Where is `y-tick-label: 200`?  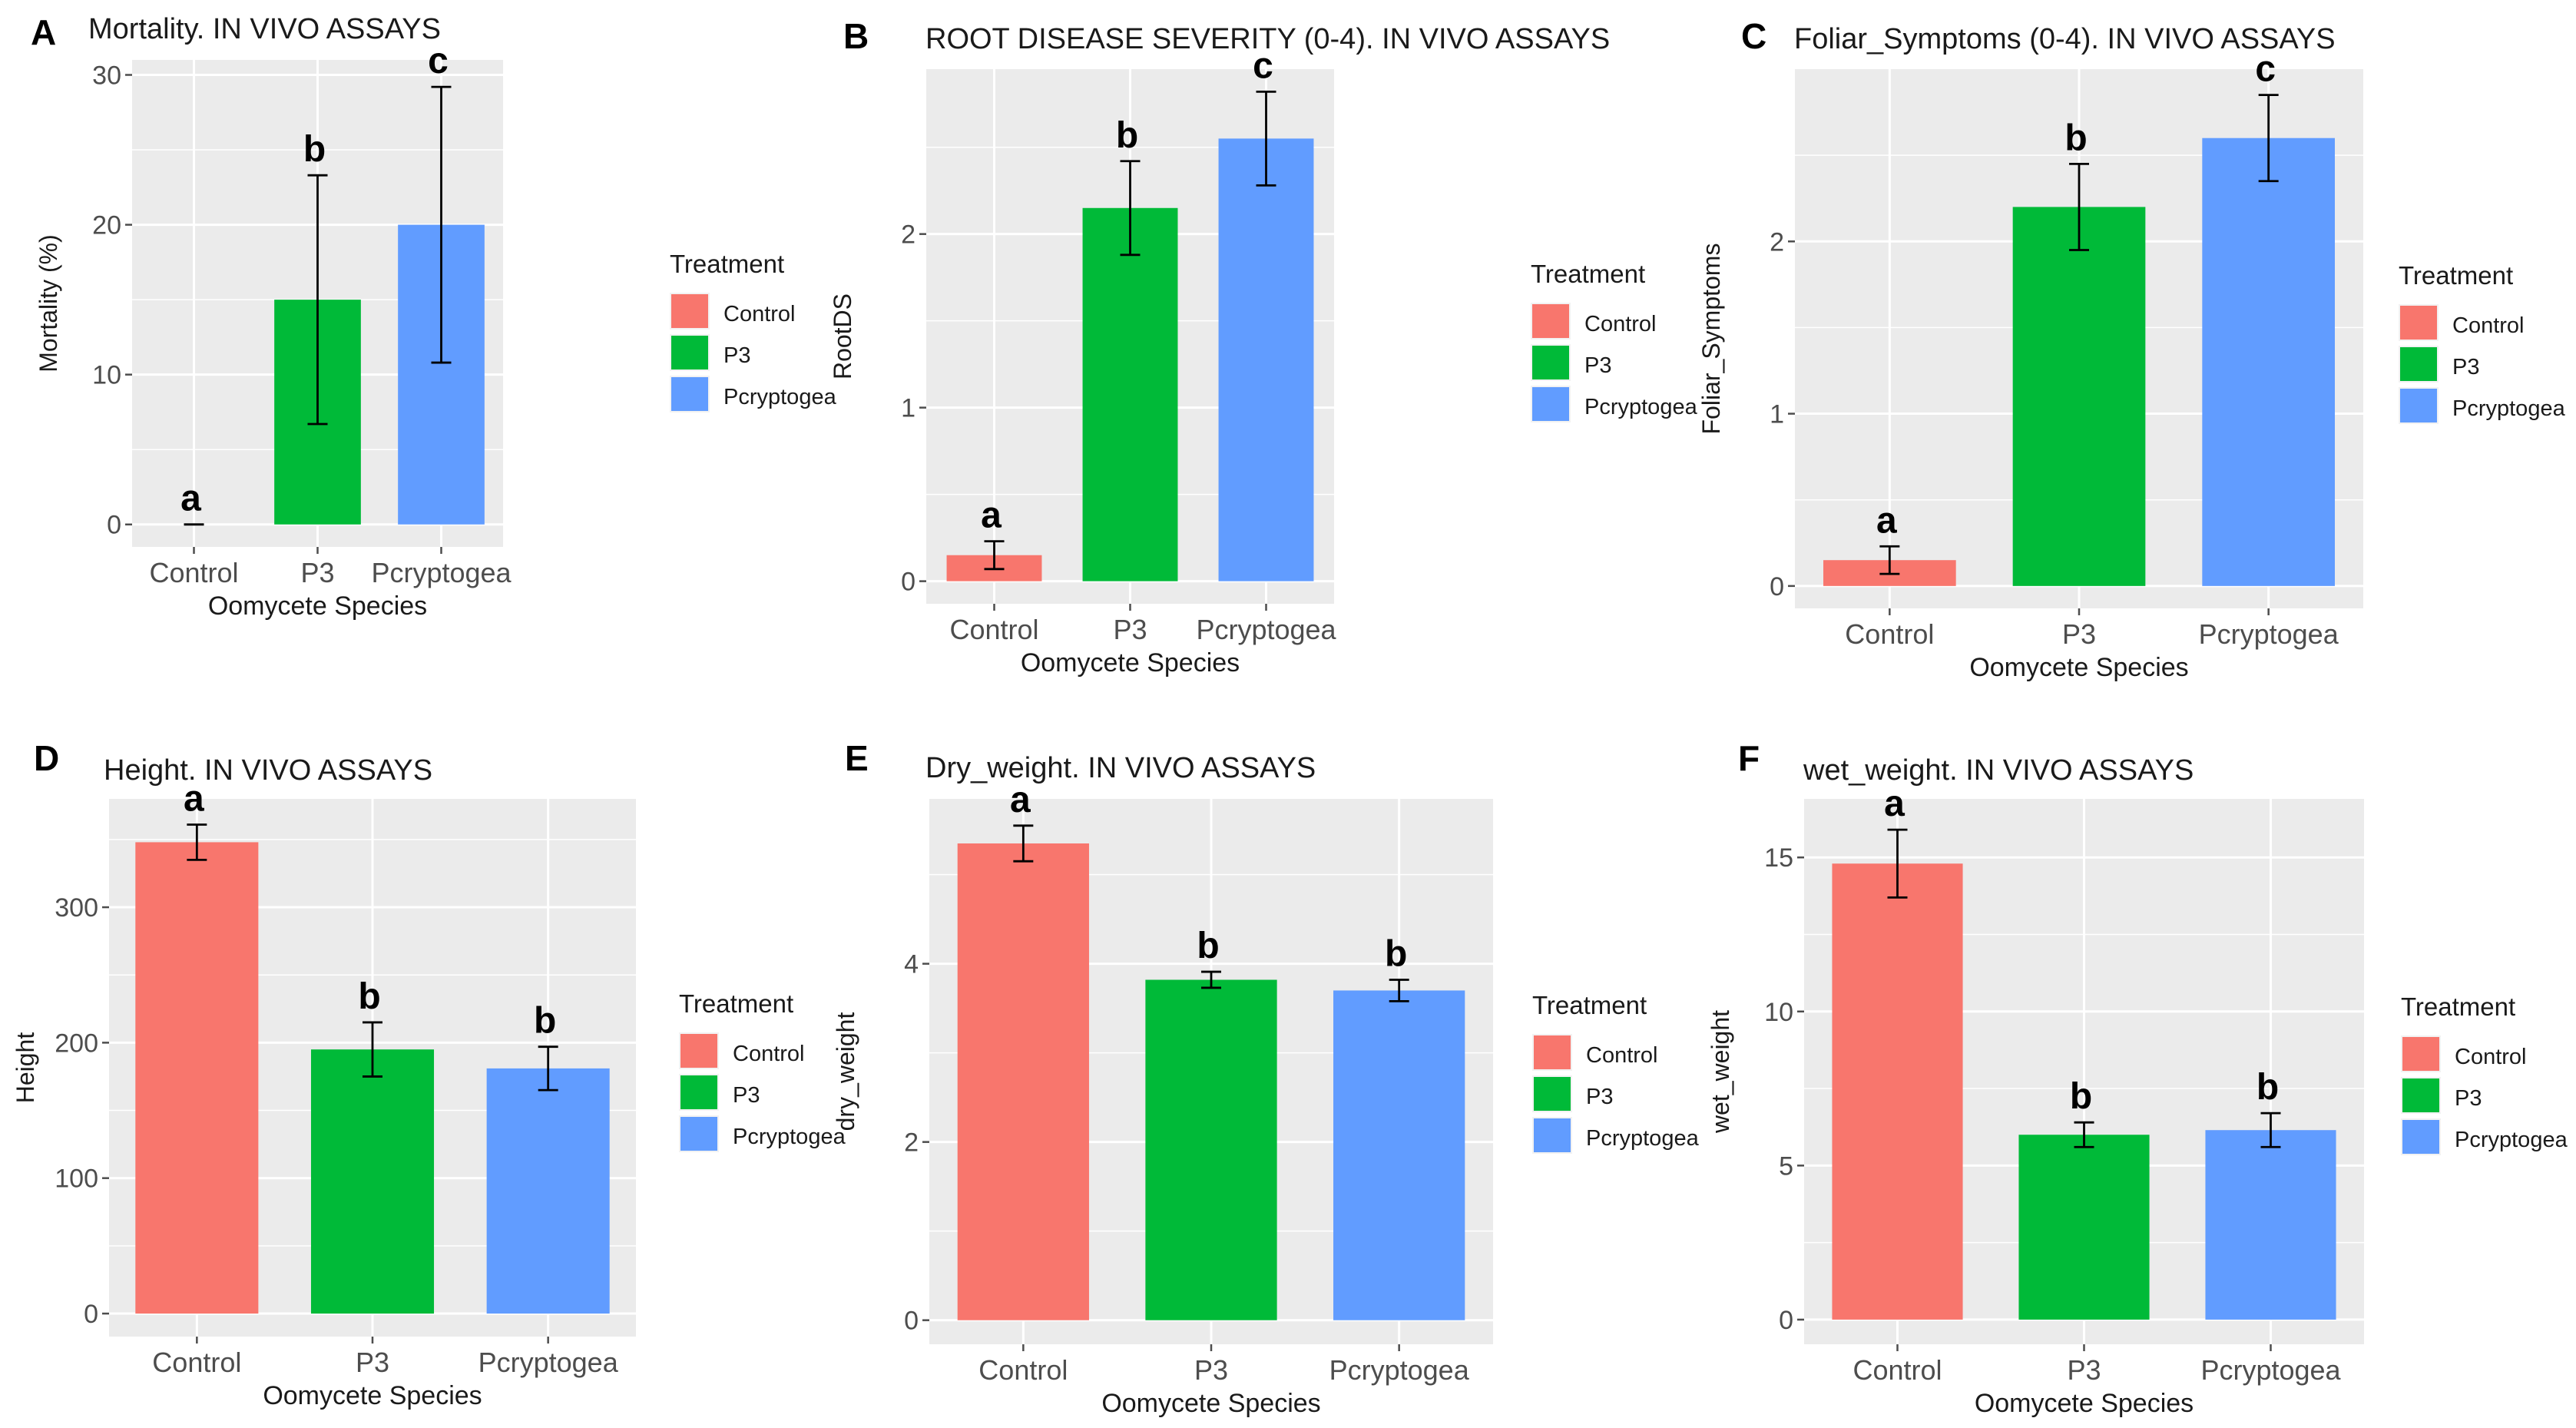 y-tick-label: 200 is located at coordinates (76, 1043).